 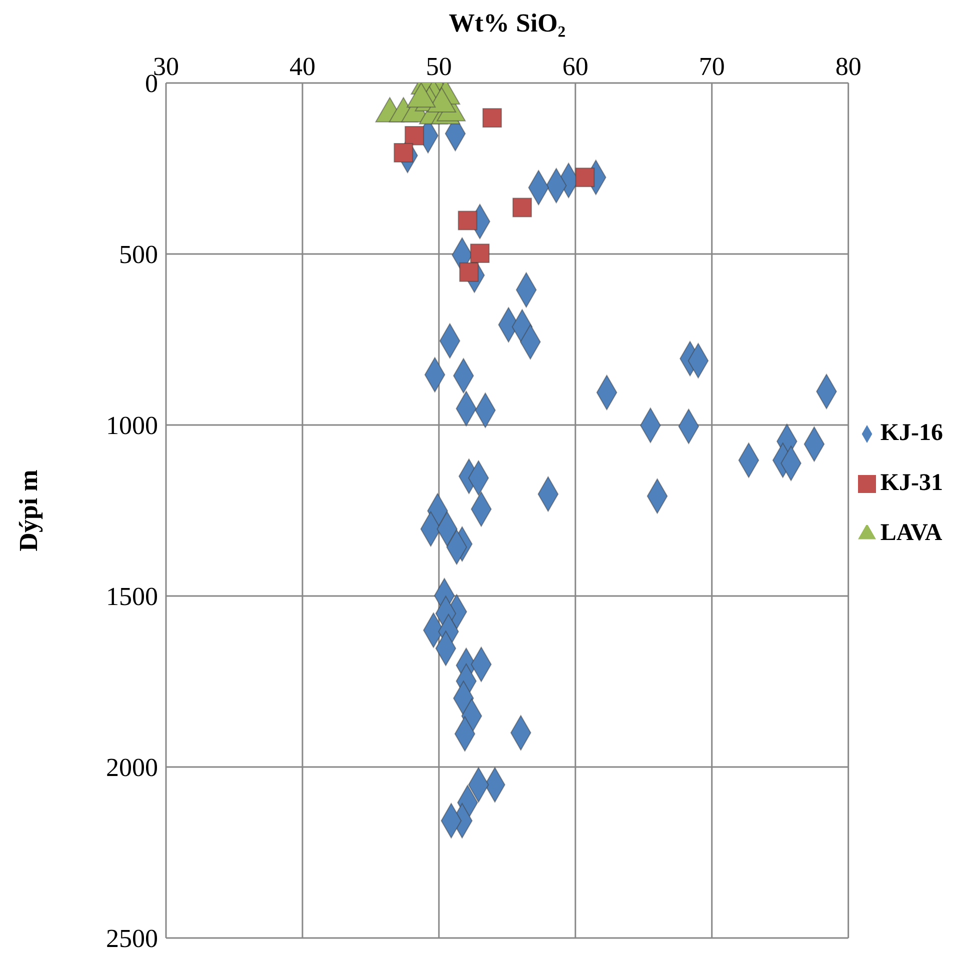 I want to click on legend-label: LAVA, so click(x=911, y=533).